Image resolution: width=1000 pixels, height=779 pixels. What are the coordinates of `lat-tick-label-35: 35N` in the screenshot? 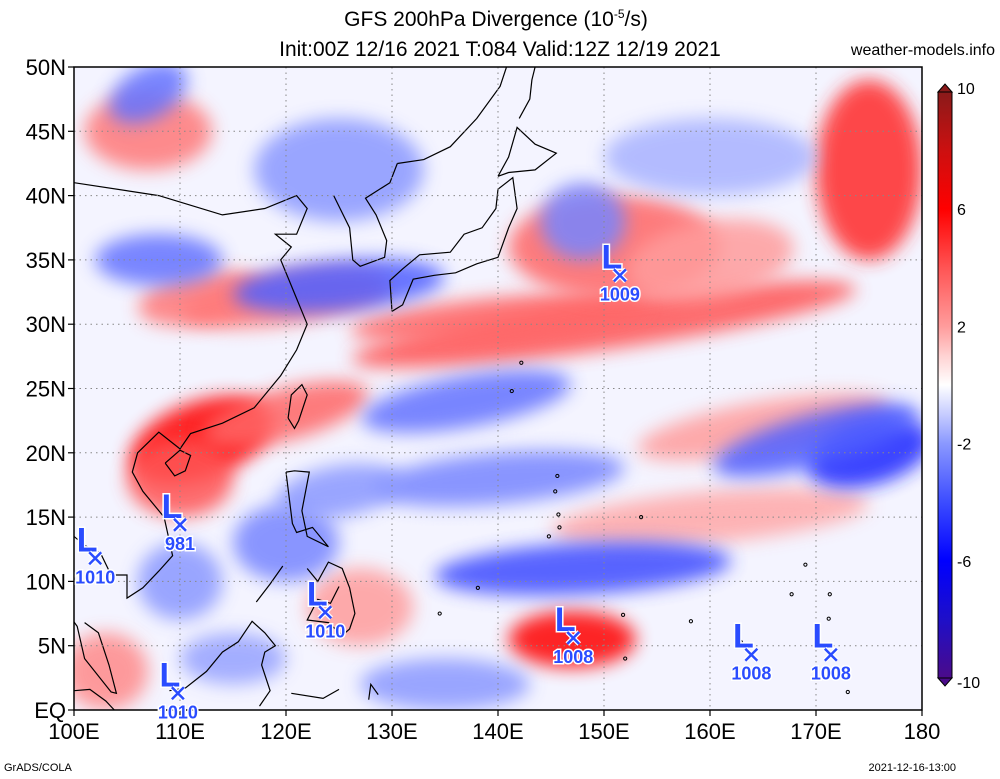 It's located at (46, 260).